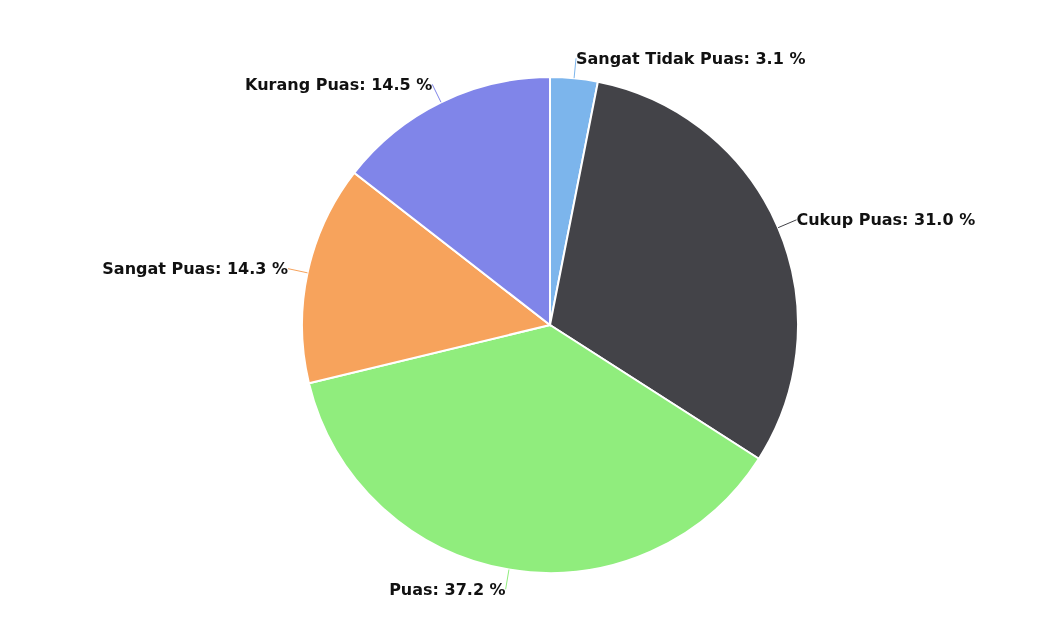 The image size is (1058, 629). What do you see at coordinates (339, 84) in the screenshot?
I see `slice-label: Kurang Puas: 14.5 %` at bounding box center [339, 84].